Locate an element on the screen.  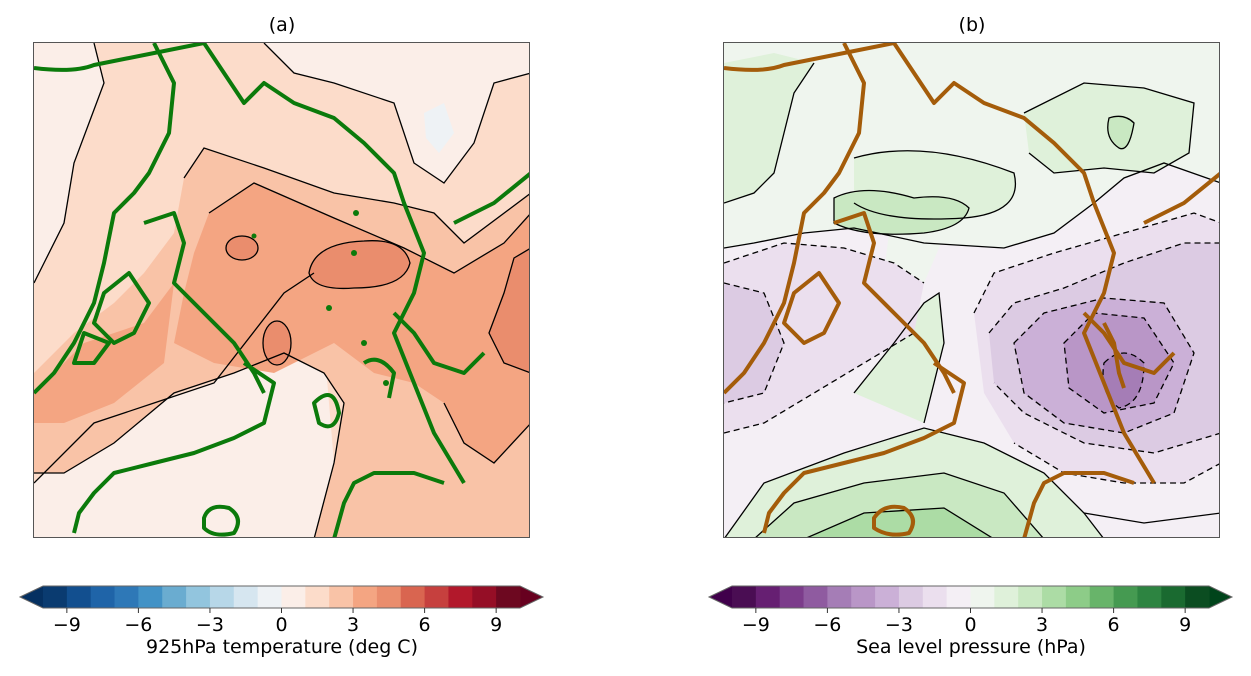
colorbar-temperature-label: 925hPa temperature (deg C) is located at coordinates (281, 647).